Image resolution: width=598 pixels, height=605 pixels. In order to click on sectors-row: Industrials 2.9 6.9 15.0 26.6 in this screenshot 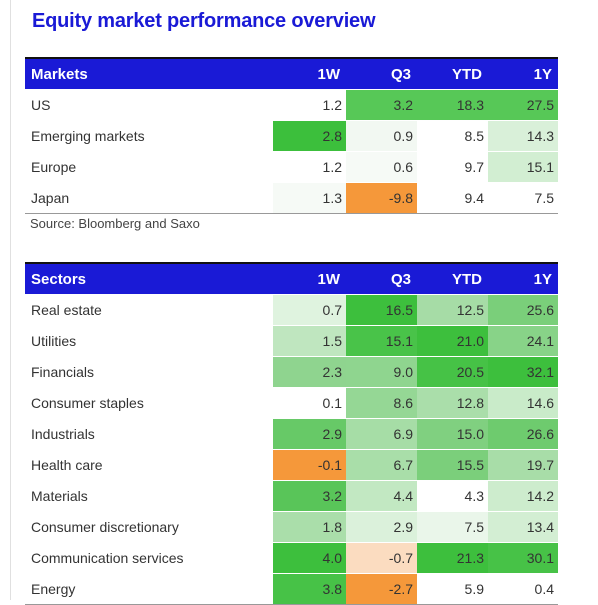, I will do `click(291, 434)`.